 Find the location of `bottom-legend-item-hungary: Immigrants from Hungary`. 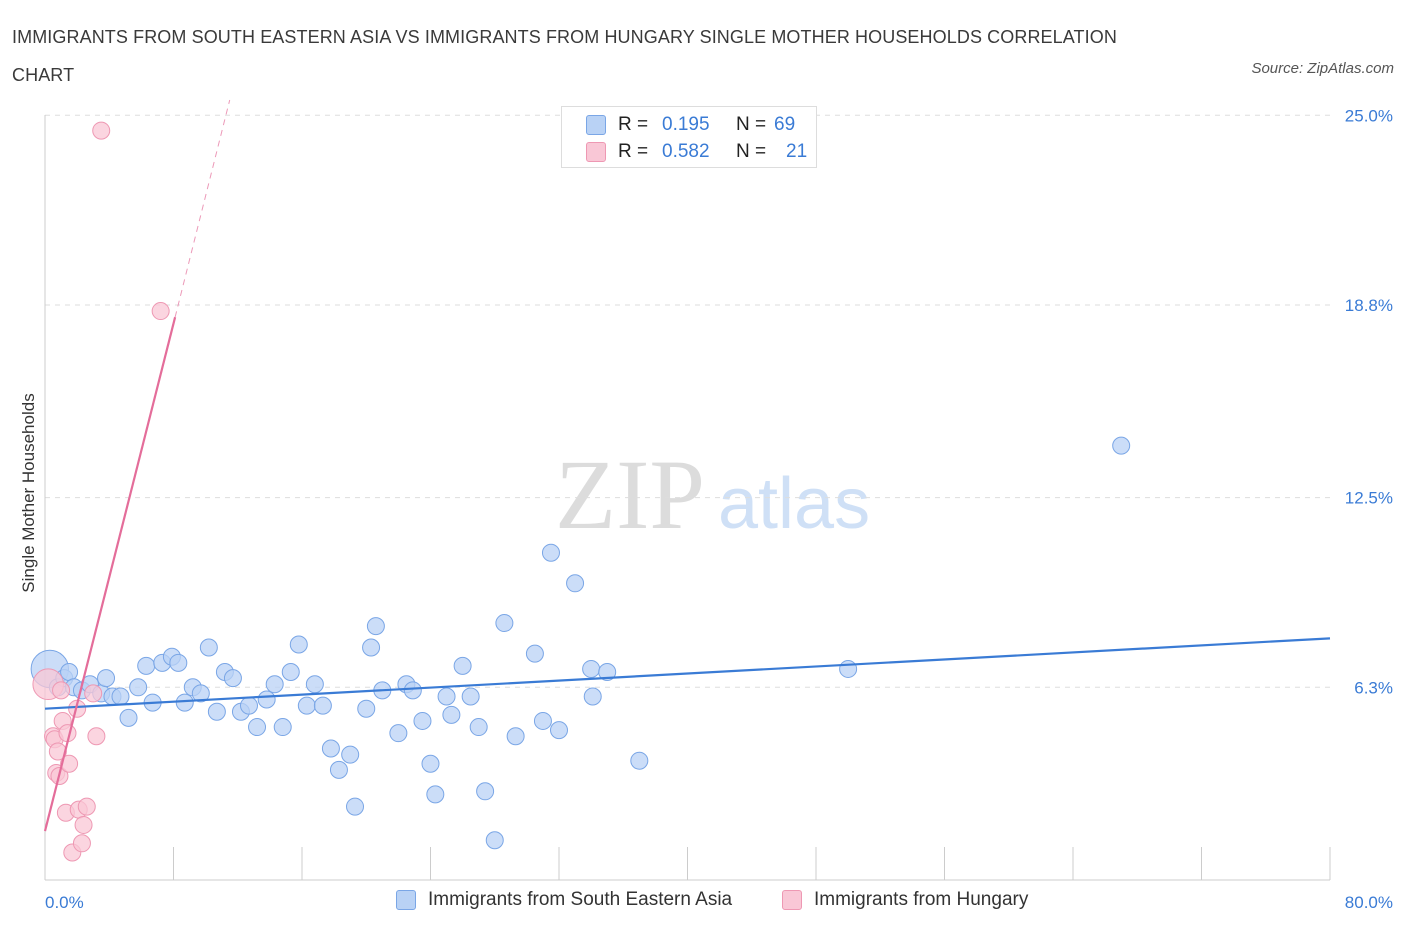

bottom-legend-item-hungary: Immigrants from Hungary is located at coordinates (905, 900).